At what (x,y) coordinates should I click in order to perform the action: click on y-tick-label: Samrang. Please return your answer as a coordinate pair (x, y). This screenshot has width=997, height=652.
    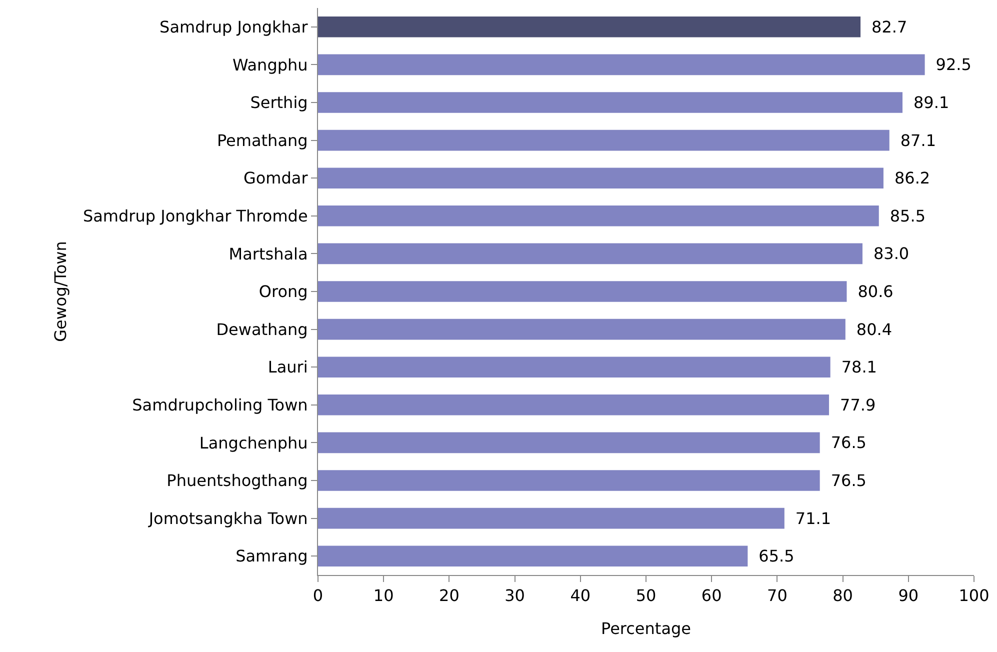
    Looking at the image, I should click on (272, 556).